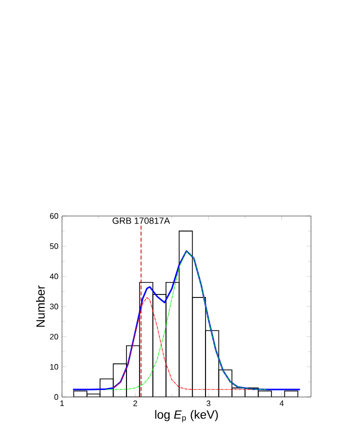 The height and width of the screenshot is (440, 340). Describe the element at coordinates (141, 221) in the screenshot. I see `ref-line-label: GRB 170817A` at that location.